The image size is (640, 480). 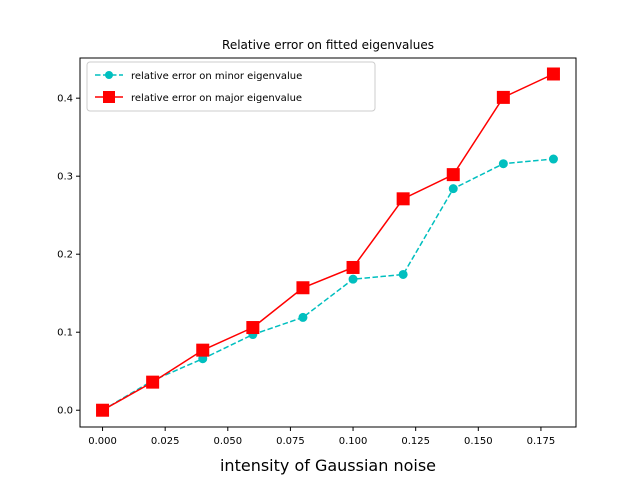 I want to click on y-tick-label: 0.0, so click(x=65, y=411).